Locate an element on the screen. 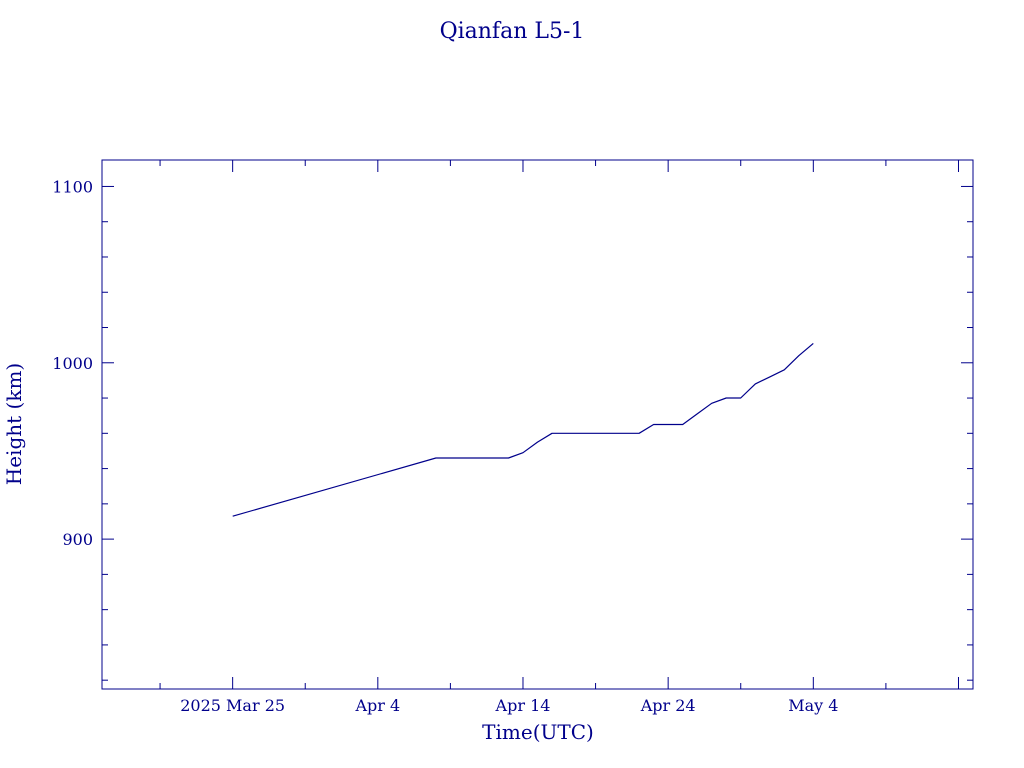  y-axis-label: Height (km) is located at coordinates (14, 424).